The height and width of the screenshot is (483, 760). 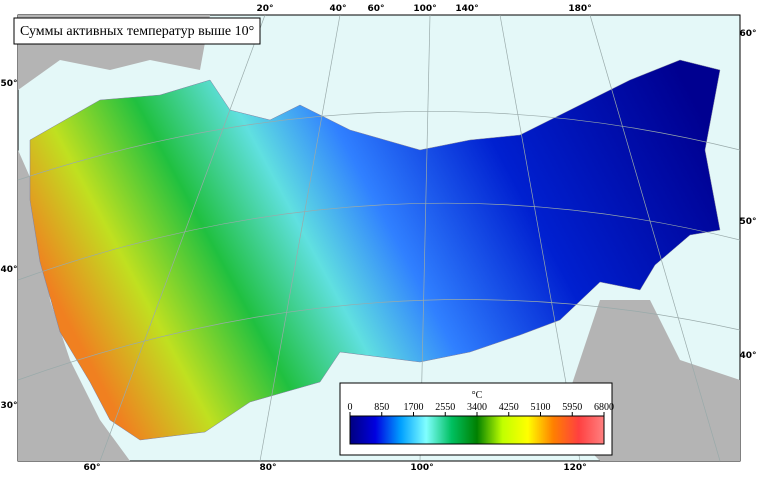 I want to click on title-box, so click(x=137, y=31).